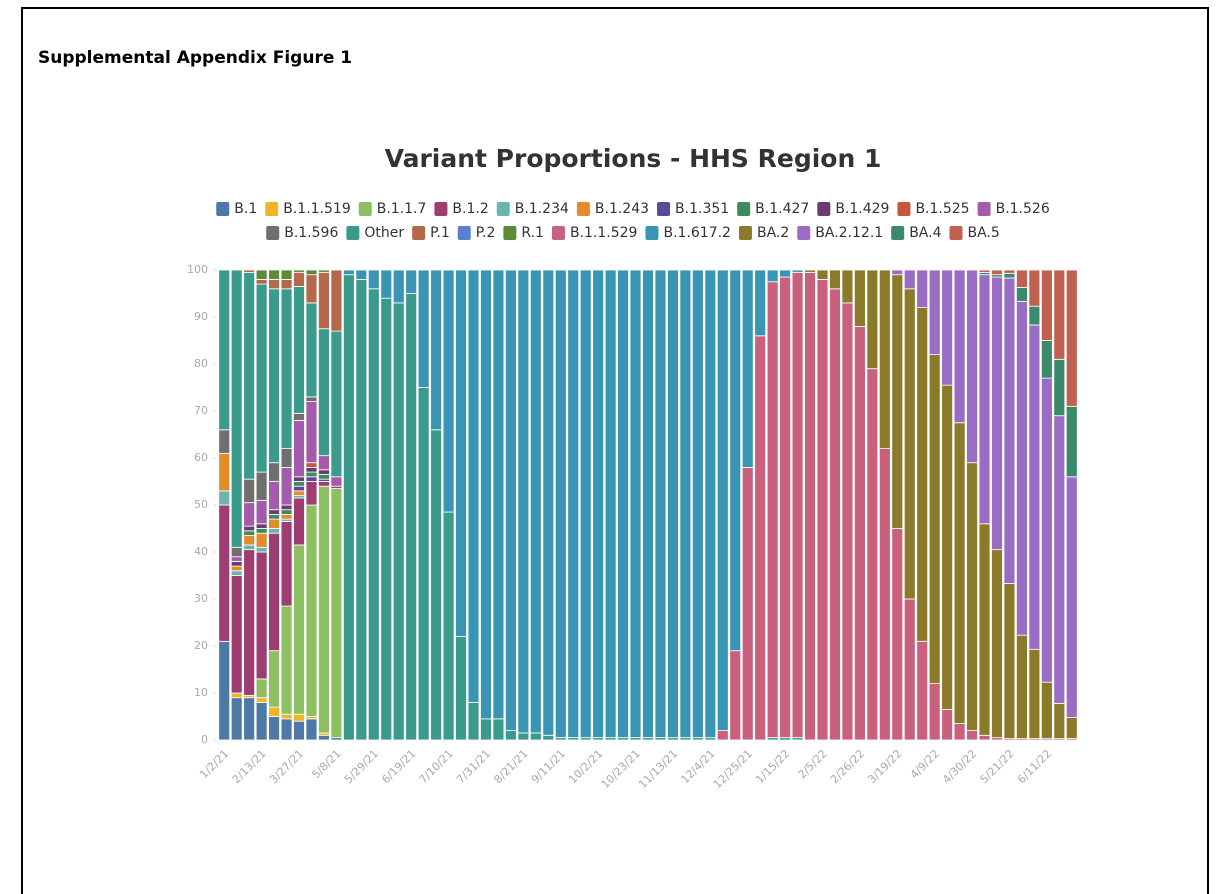 This screenshot has height=894, width=1219. What do you see at coordinates (733, 769) in the screenshot?
I see `x-tick-label: 12/25/21` at bounding box center [733, 769].